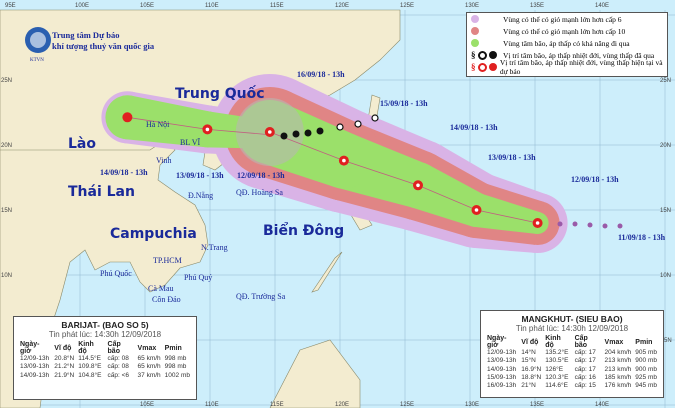 The image size is (675, 408). What do you see at coordinates (167, 260) in the screenshot?
I see `place-label: TP.HCM` at bounding box center [167, 260].